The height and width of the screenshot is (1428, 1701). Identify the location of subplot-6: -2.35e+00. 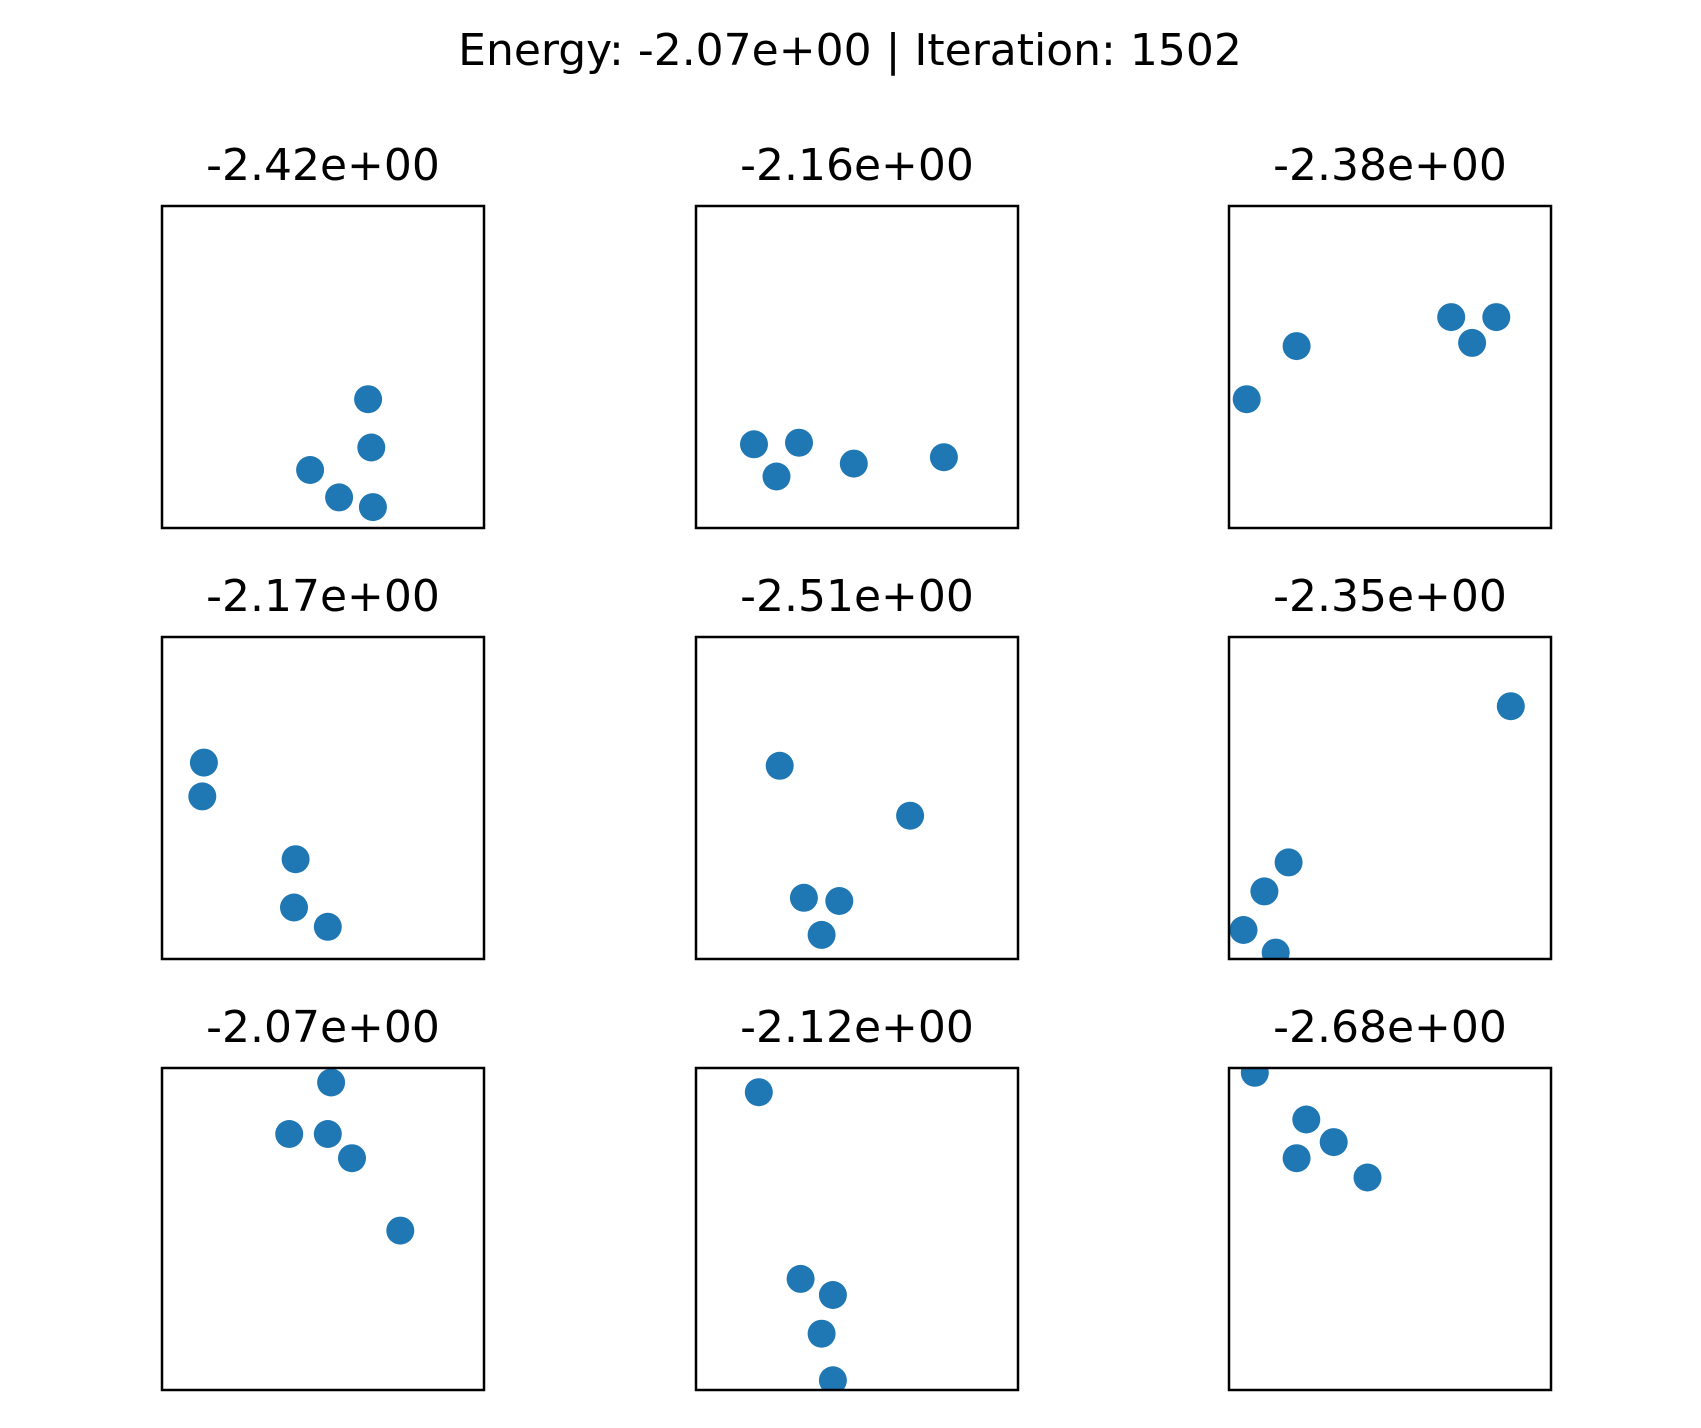
(1390, 766).